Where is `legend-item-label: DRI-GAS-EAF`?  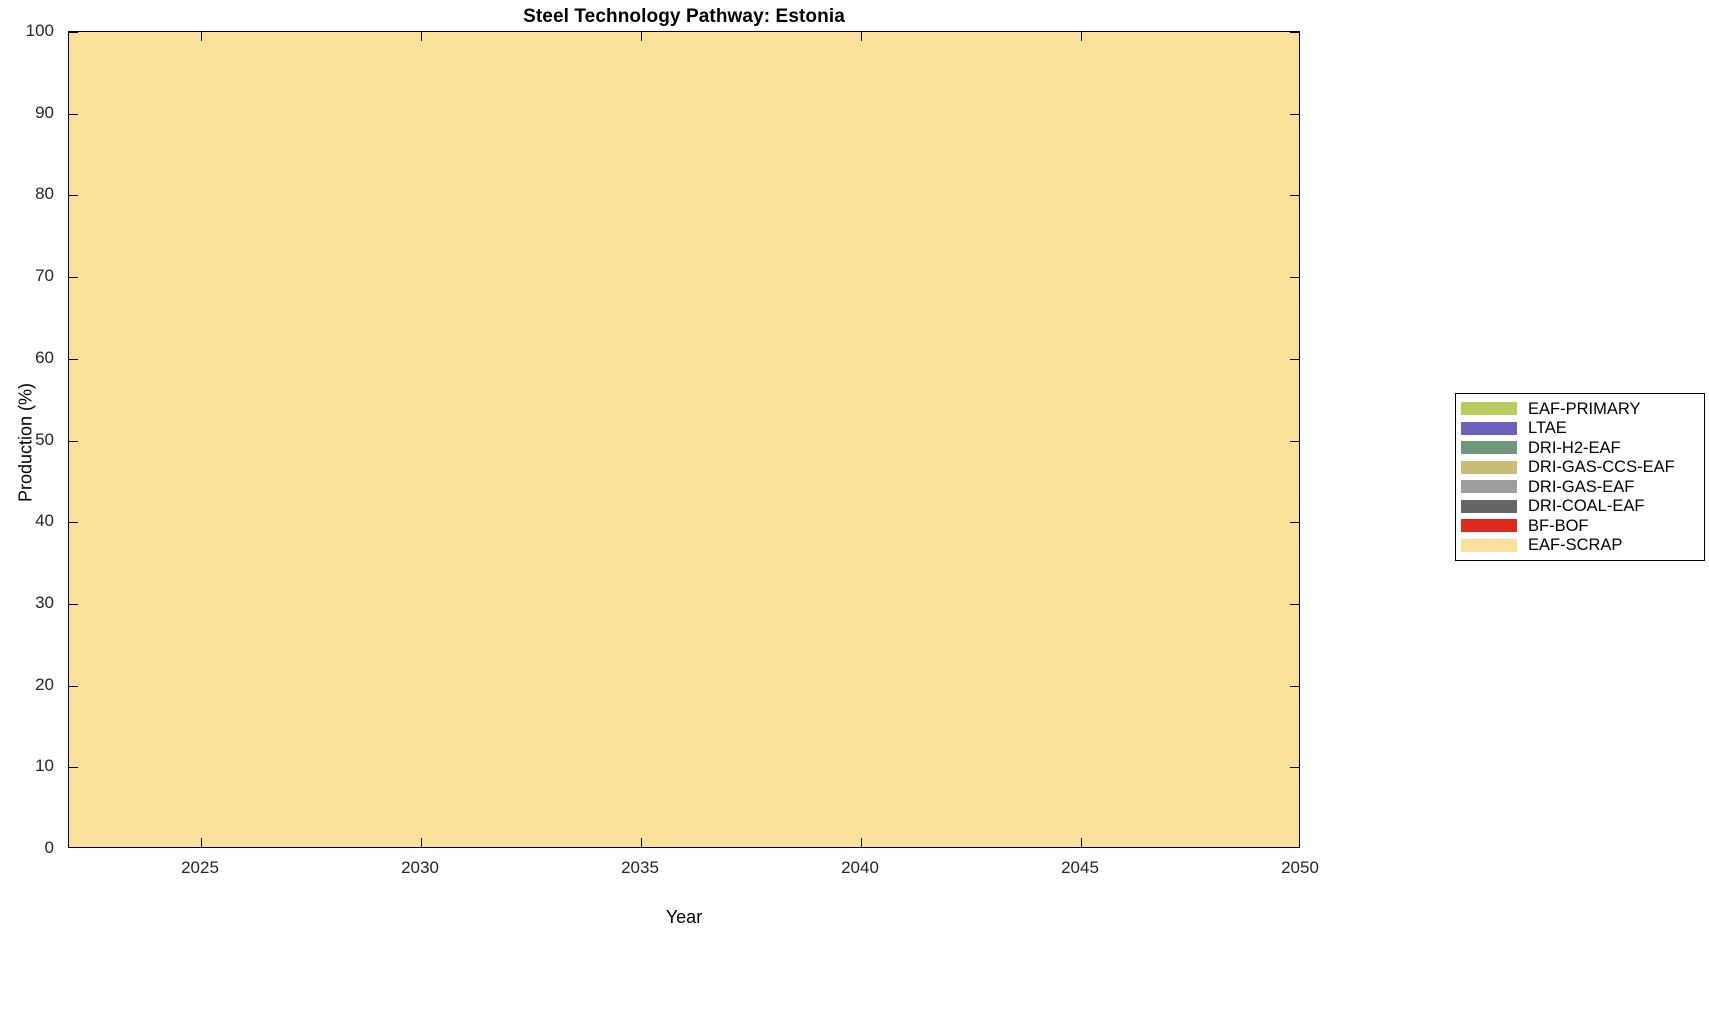
legend-item-label: DRI-GAS-EAF is located at coordinates (1581, 486).